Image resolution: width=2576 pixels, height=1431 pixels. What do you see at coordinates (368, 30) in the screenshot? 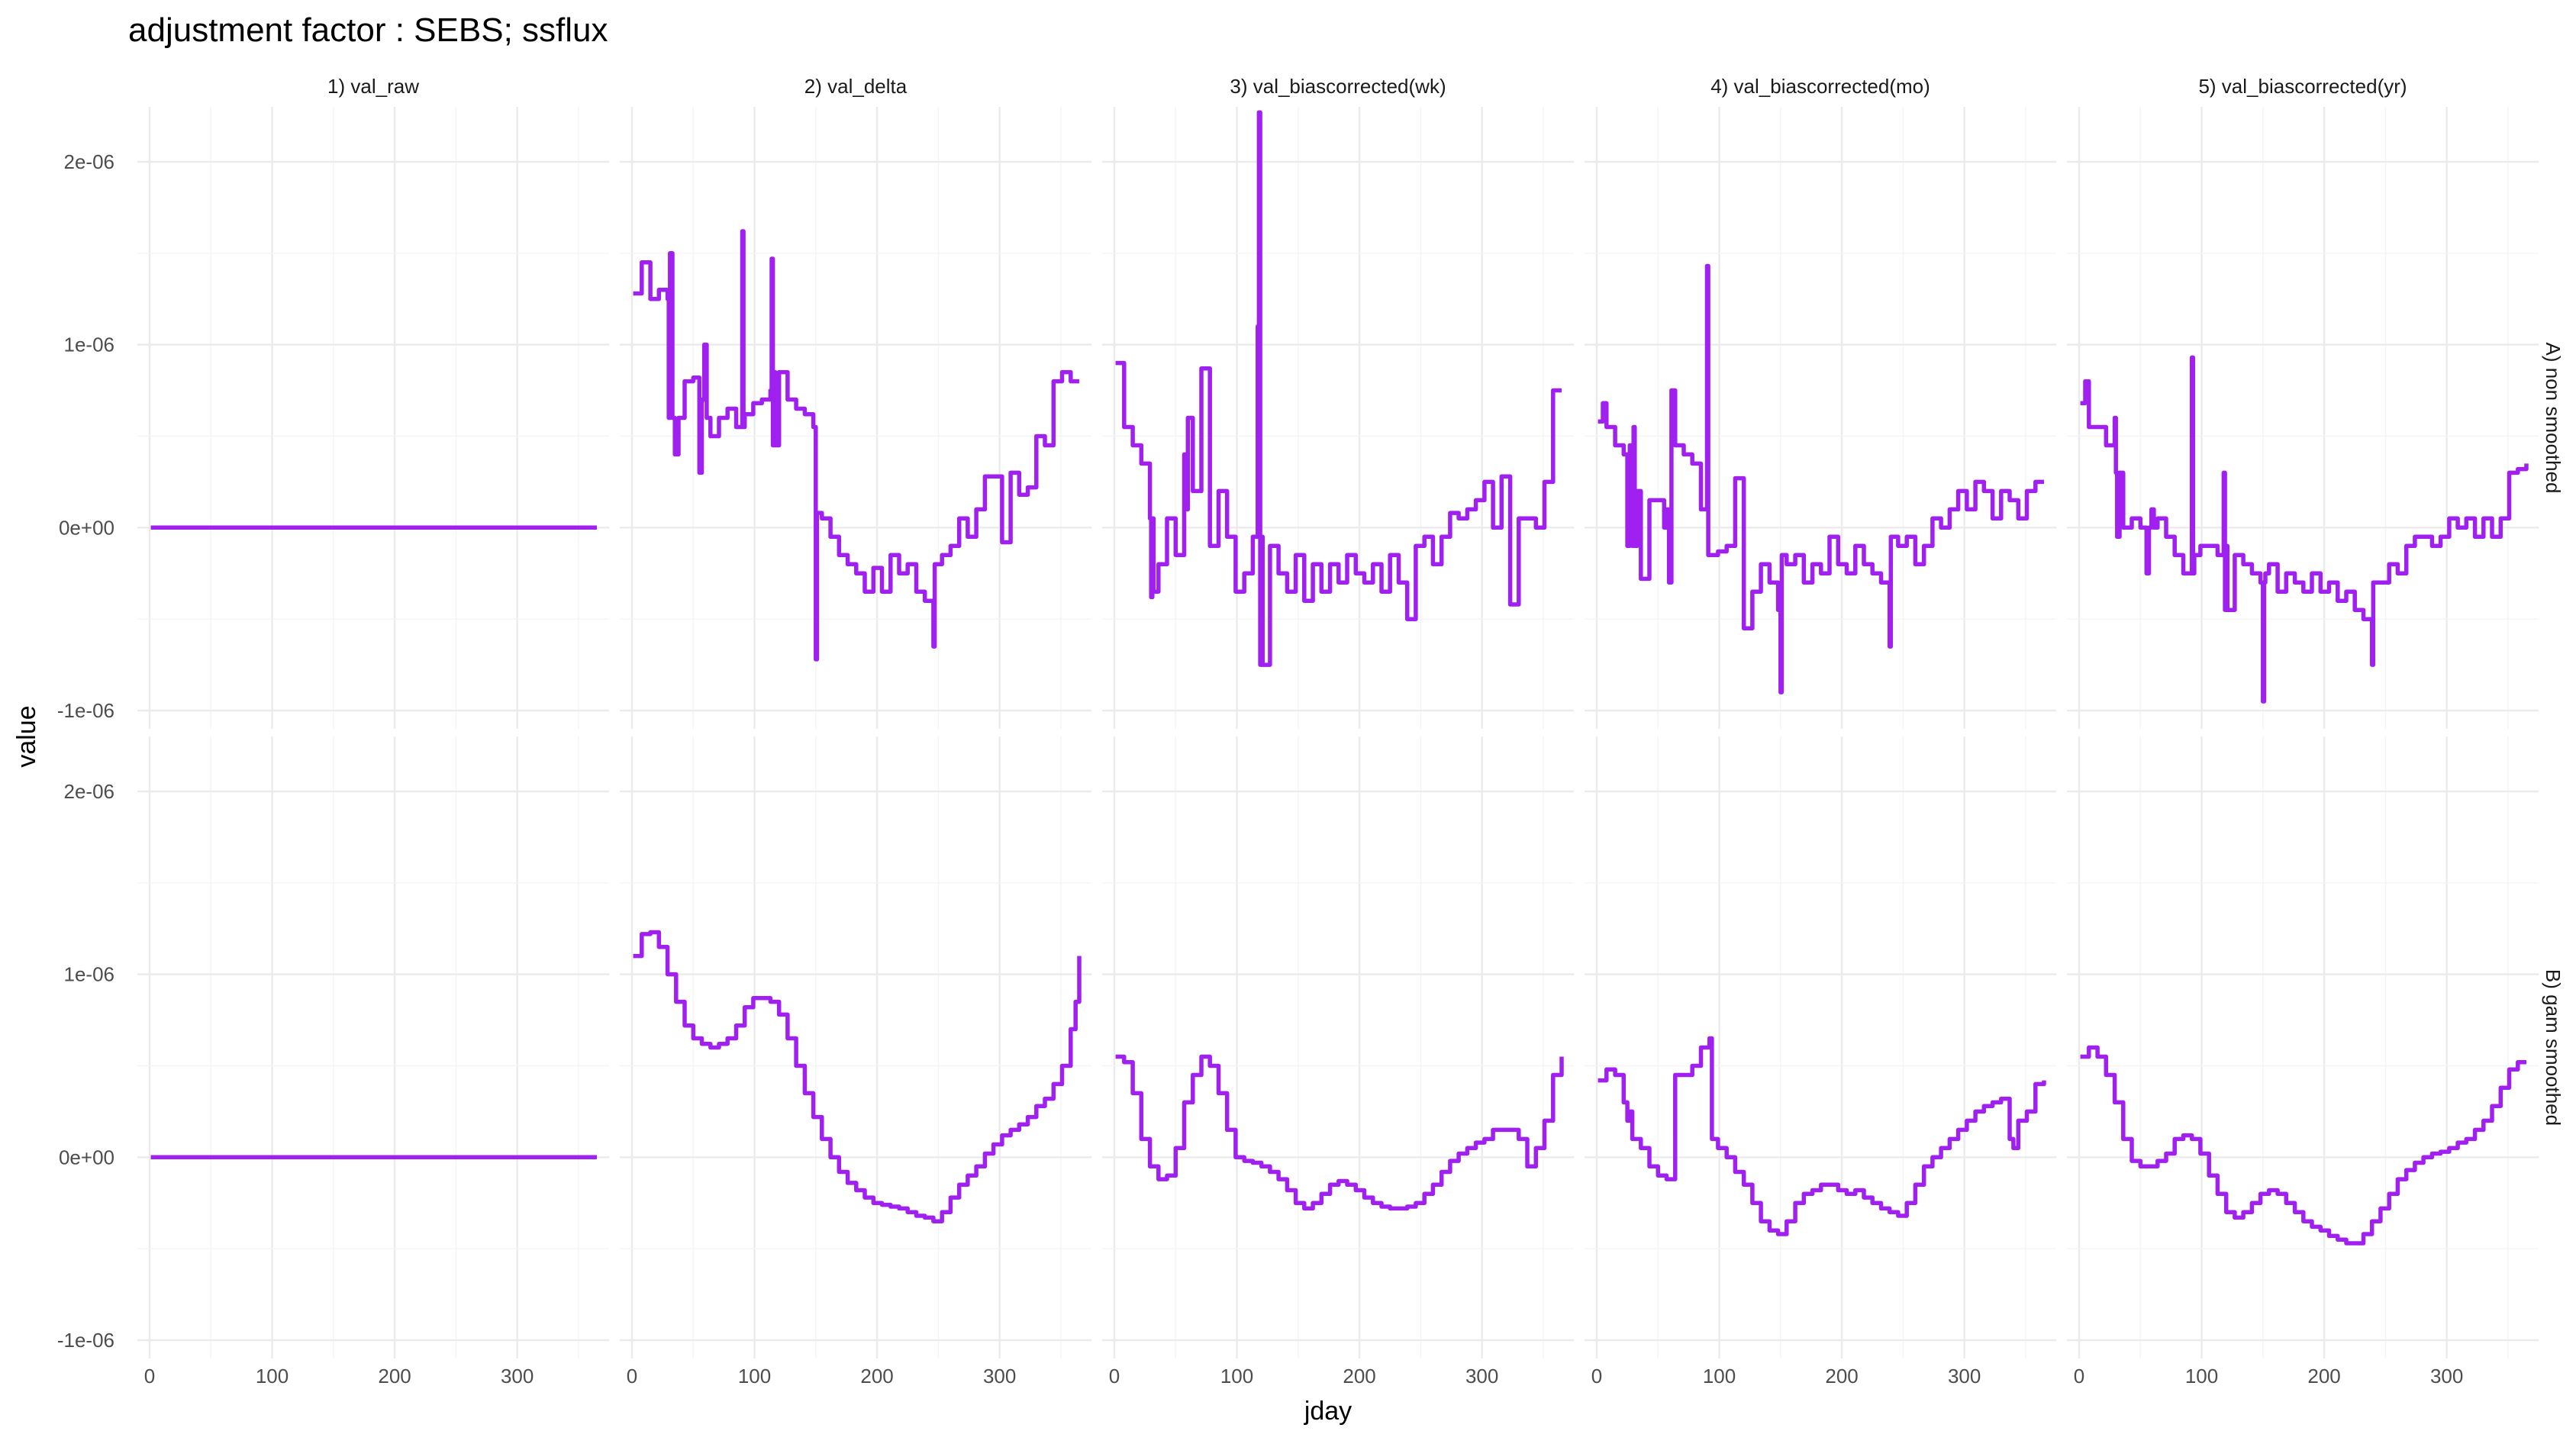
I see `chart-title: adjustment factor : SEBS; ssflux` at bounding box center [368, 30].